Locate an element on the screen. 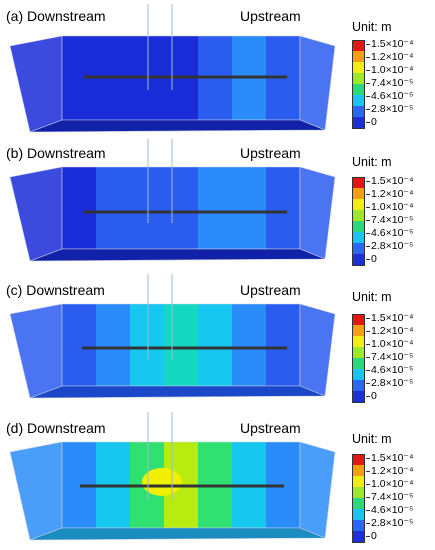  panel-tag: (d) Downstream is located at coordinates (56, 428).